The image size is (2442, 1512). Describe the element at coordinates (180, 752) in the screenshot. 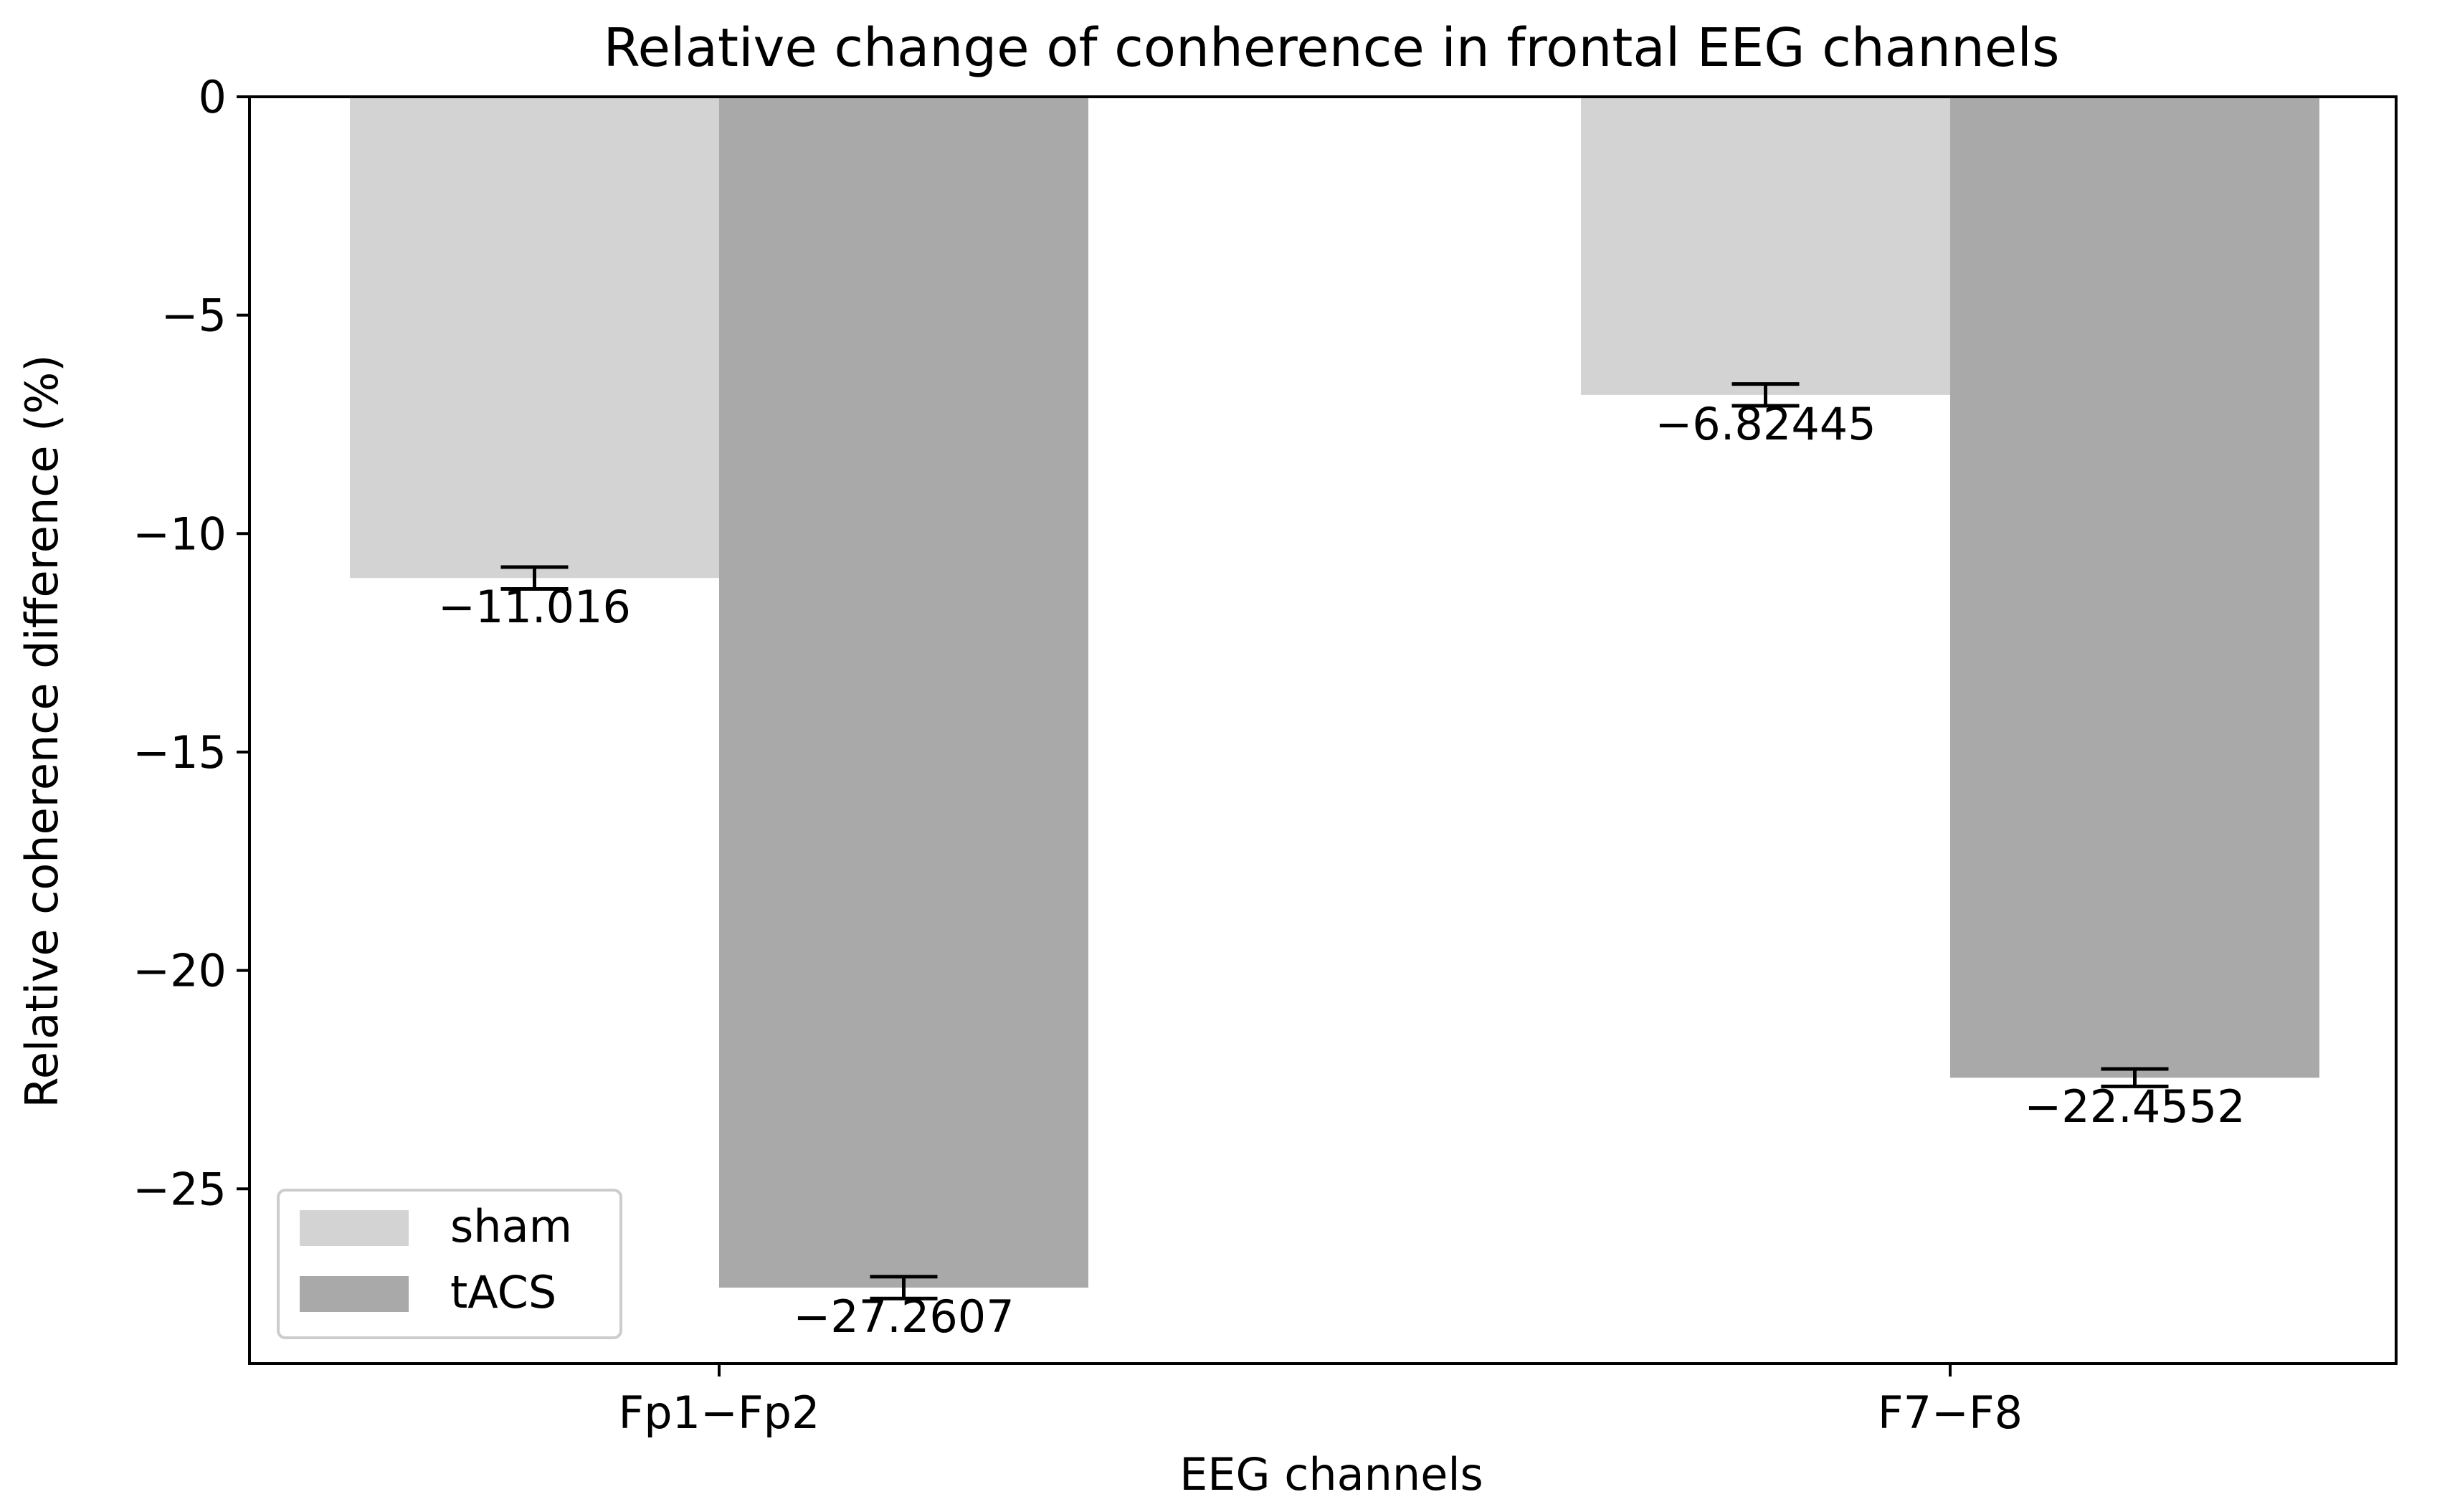

I see `y-tick-label: −15` at that location.